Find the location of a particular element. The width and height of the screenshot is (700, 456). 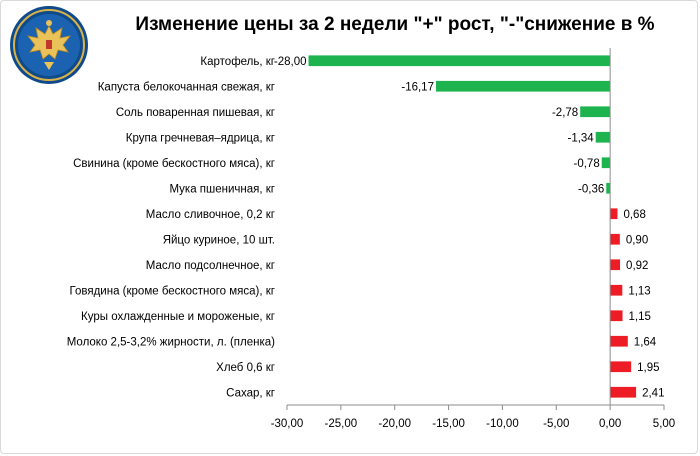

category-label: Говядина (кроме бескостного мяса), кг is located at coordinates (172, 291).